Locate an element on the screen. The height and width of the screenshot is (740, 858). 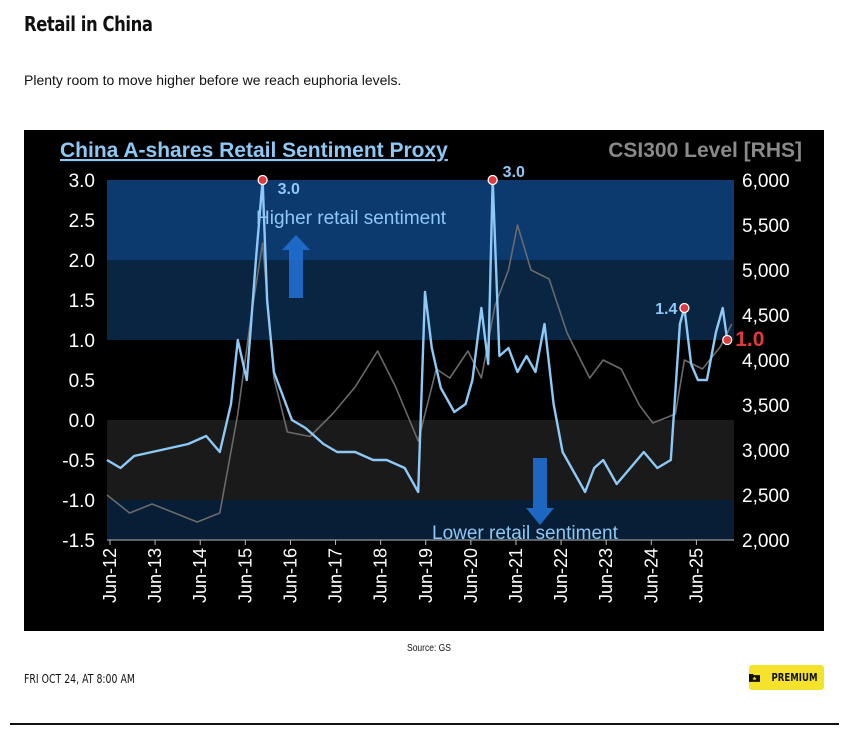
premium-badge: PREMIUM is located at coordinates (786, 677).